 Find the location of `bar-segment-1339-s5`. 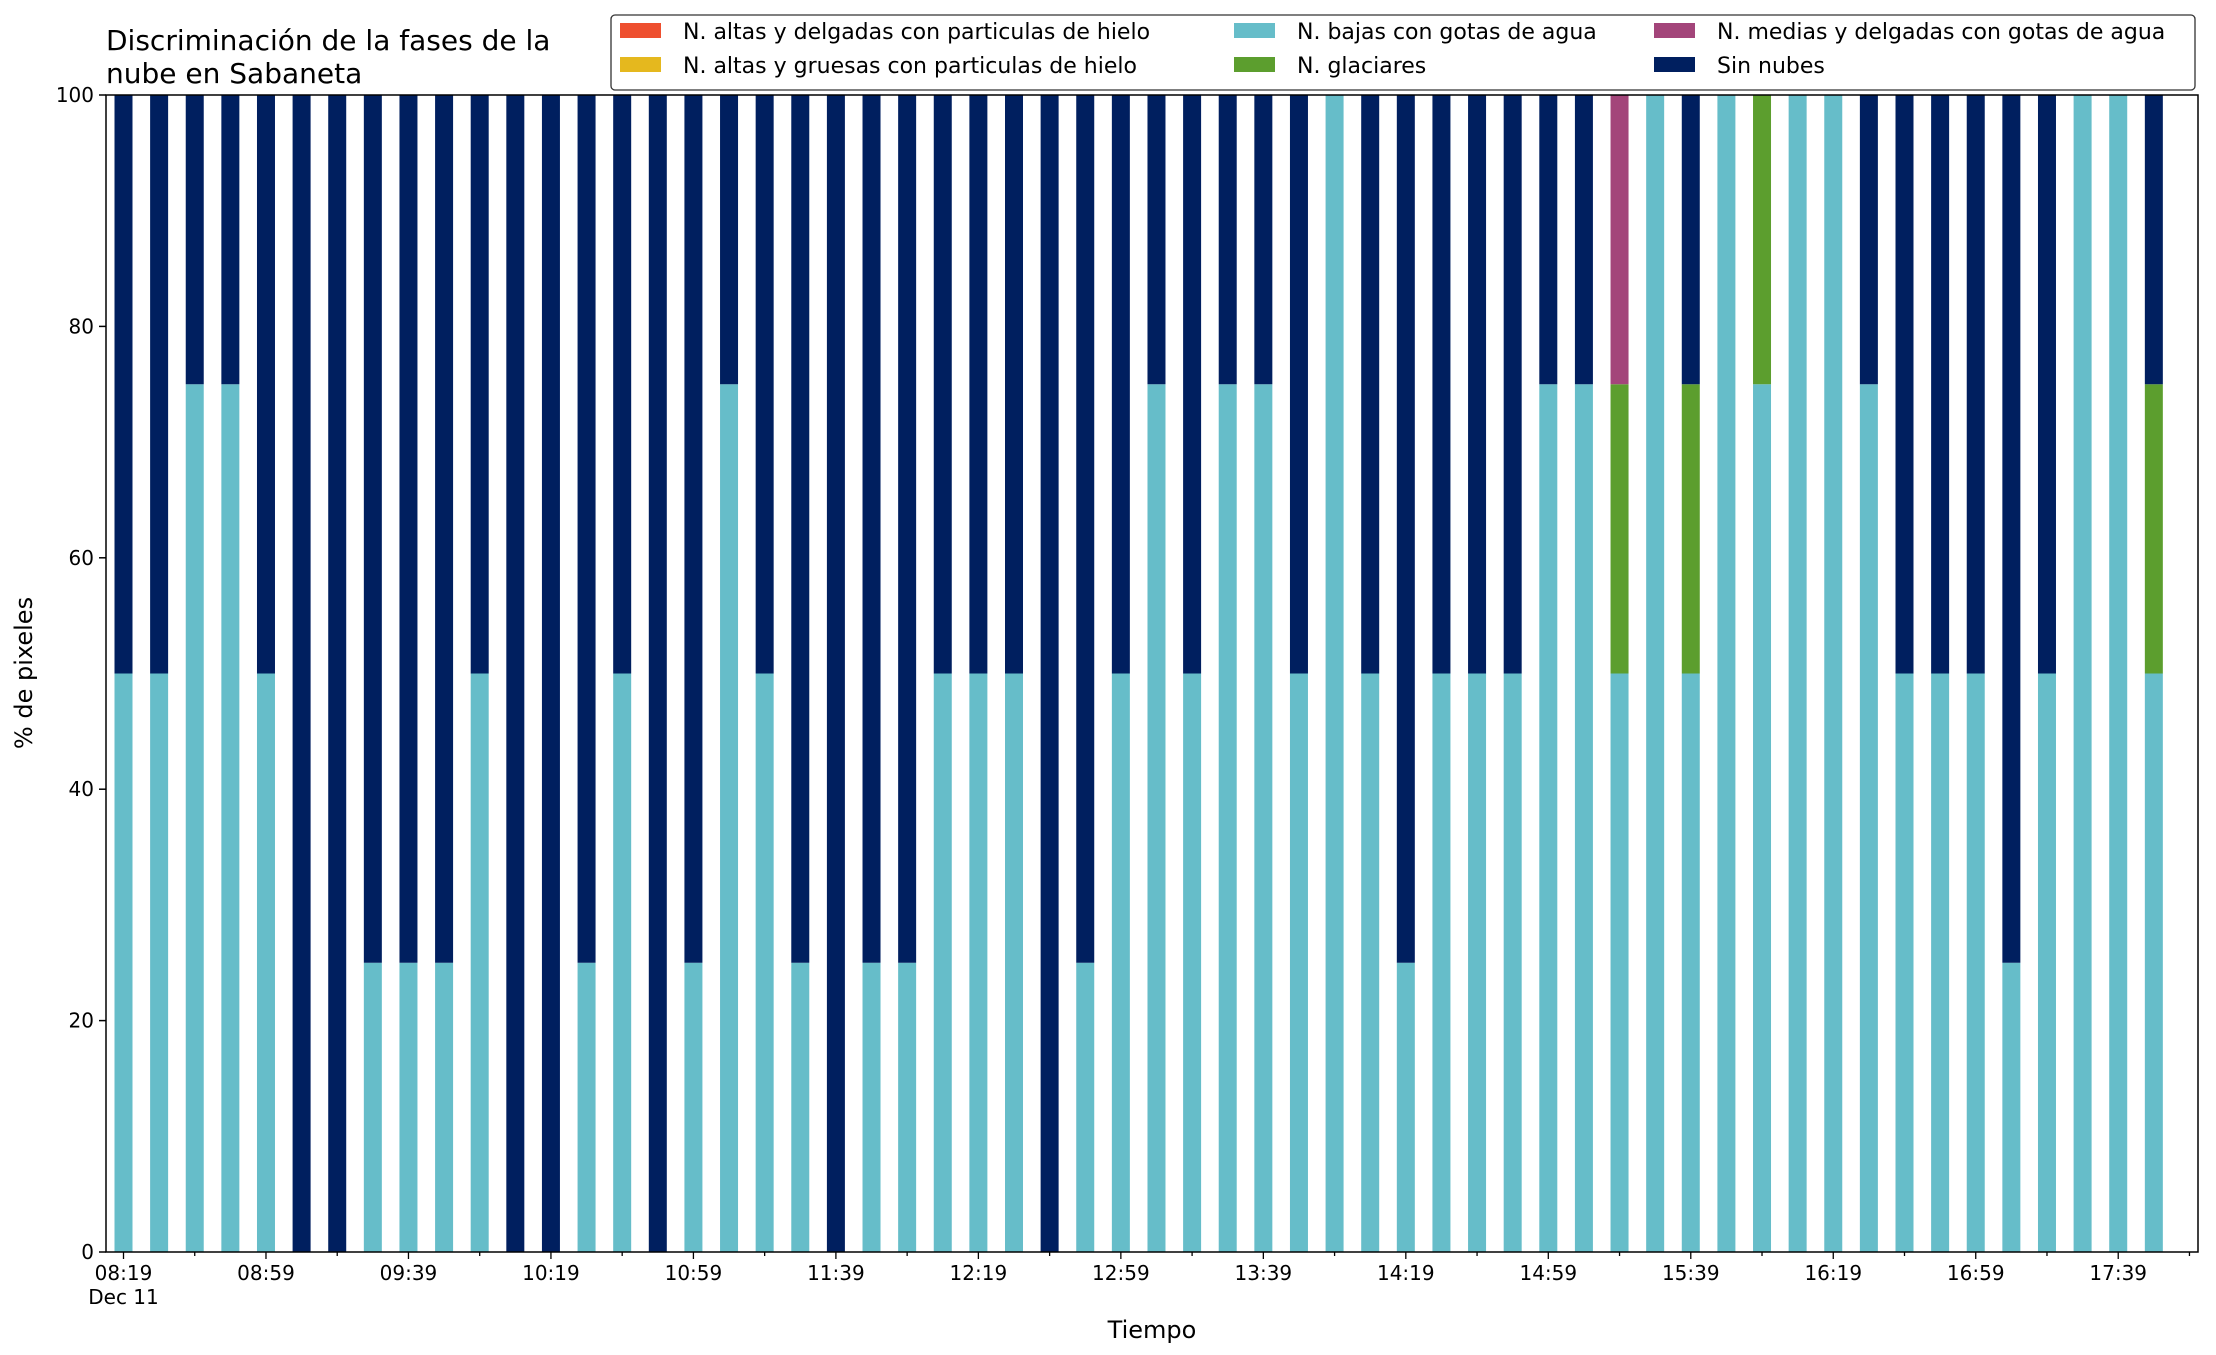

bar-segment-1339-s5 is located at coordinates (1263, 240).